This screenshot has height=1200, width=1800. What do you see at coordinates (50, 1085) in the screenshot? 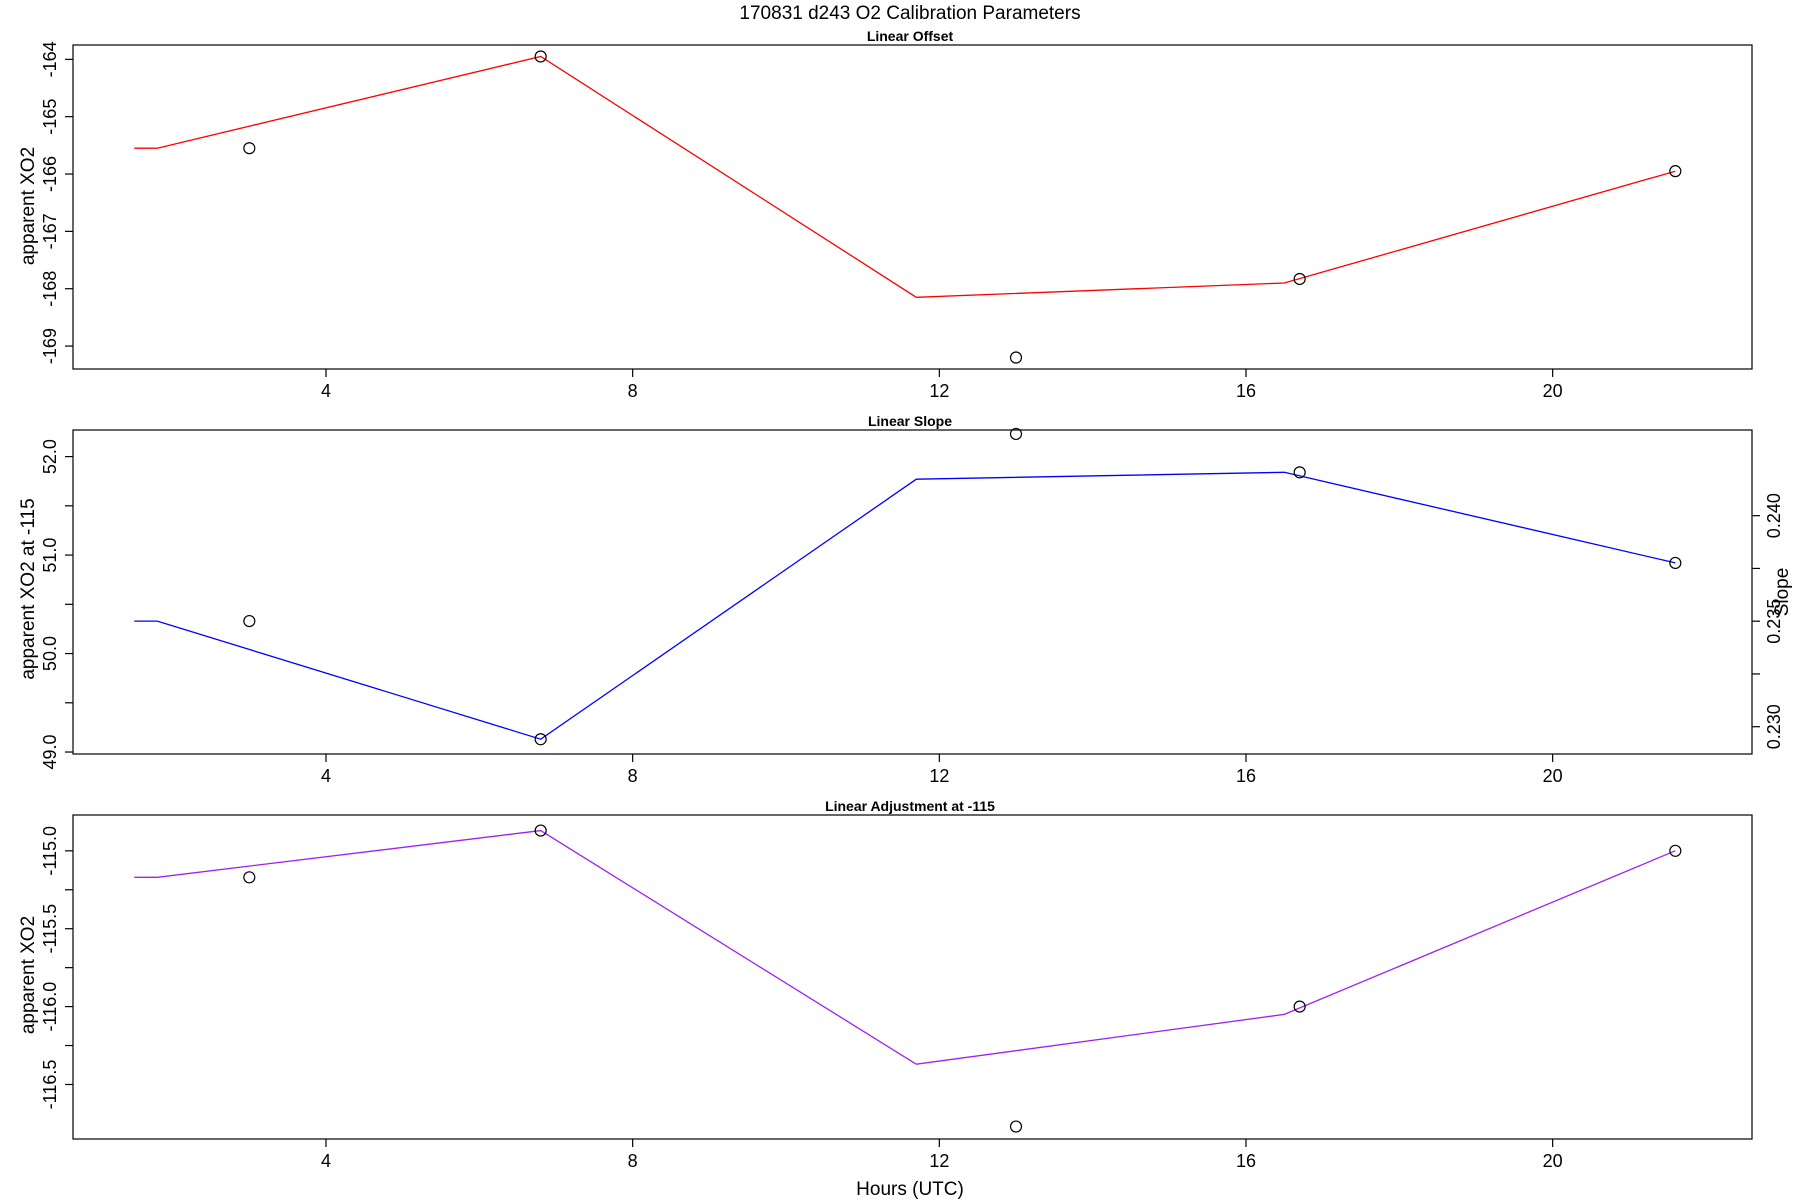
I see `y-tick-label: -116.5` at bounding box center [50, 1085].